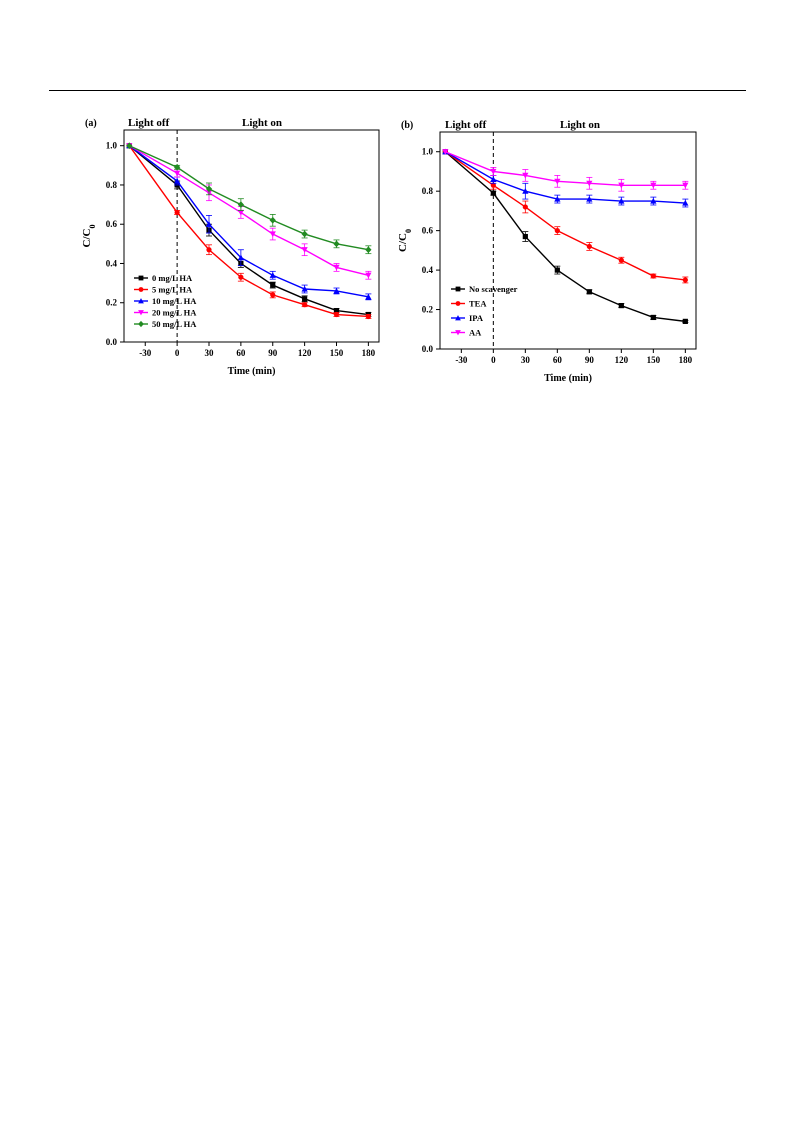 The width and height of the screenshot is (793, 1121). What do you see at coordinates (172, 290) in the screenshot?
I see `legend-label: 5 mg/L HA` at bounding box center [172, 290].